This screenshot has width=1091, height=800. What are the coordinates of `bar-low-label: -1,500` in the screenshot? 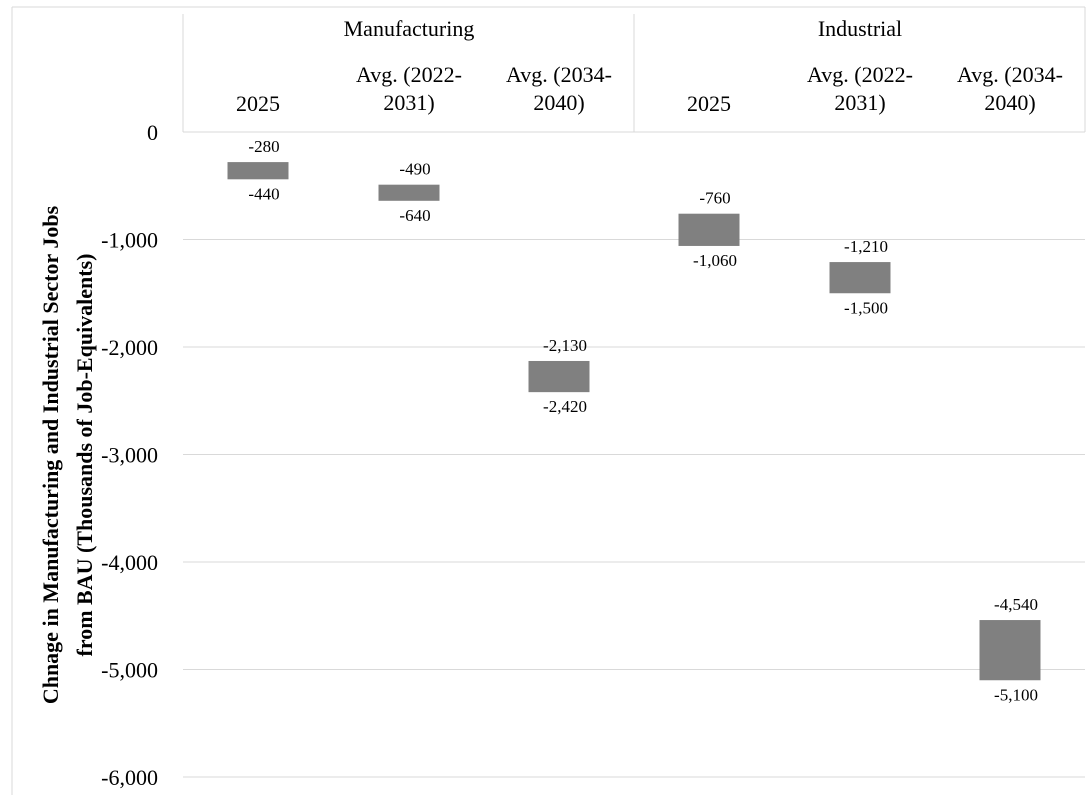 It's located at (866, 307).